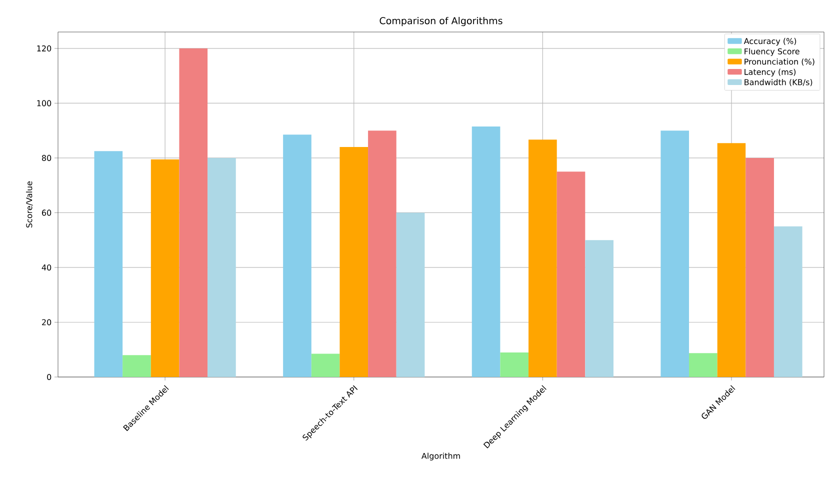 Image resolution: width=826 pixels, height=498 pixels. What do you see at coordinates (29, 204) in the screenshot?
I see `y-axis-title: Score/Value` at bounding box center [29, 204].